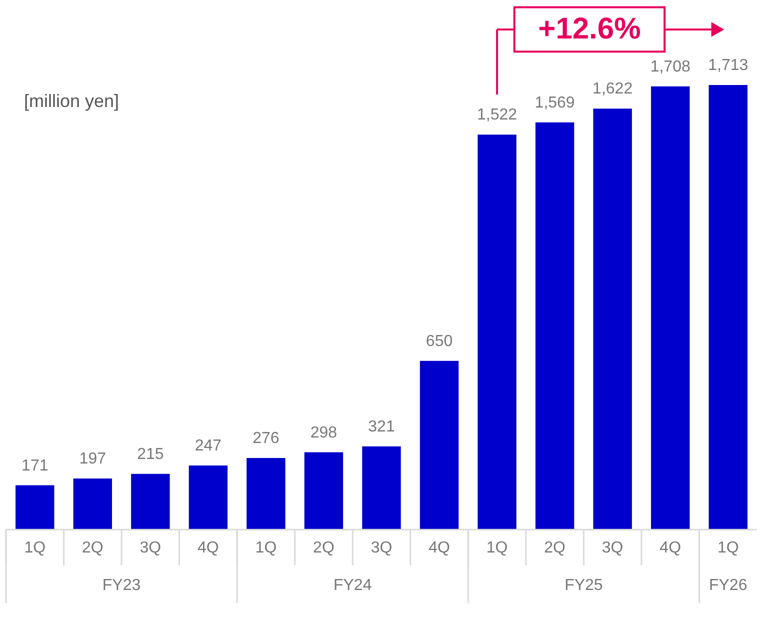  I want to click on data-label: 1,708, so click(670, 67).